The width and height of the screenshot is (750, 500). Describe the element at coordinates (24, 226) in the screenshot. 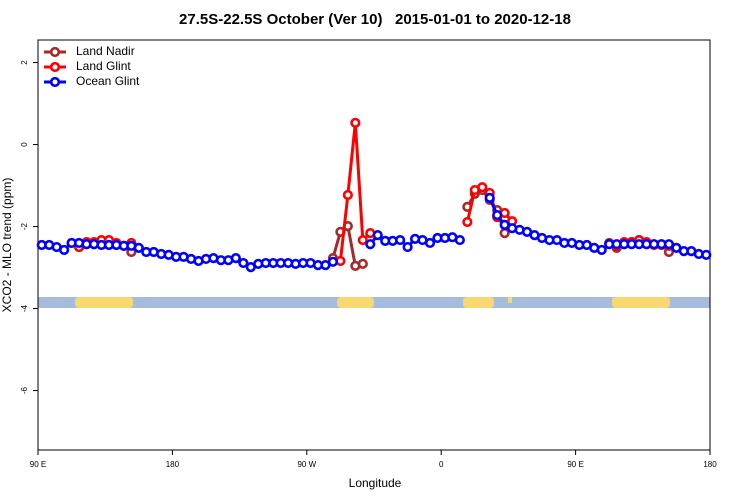

I see `y-tick-label: -2` at that location.